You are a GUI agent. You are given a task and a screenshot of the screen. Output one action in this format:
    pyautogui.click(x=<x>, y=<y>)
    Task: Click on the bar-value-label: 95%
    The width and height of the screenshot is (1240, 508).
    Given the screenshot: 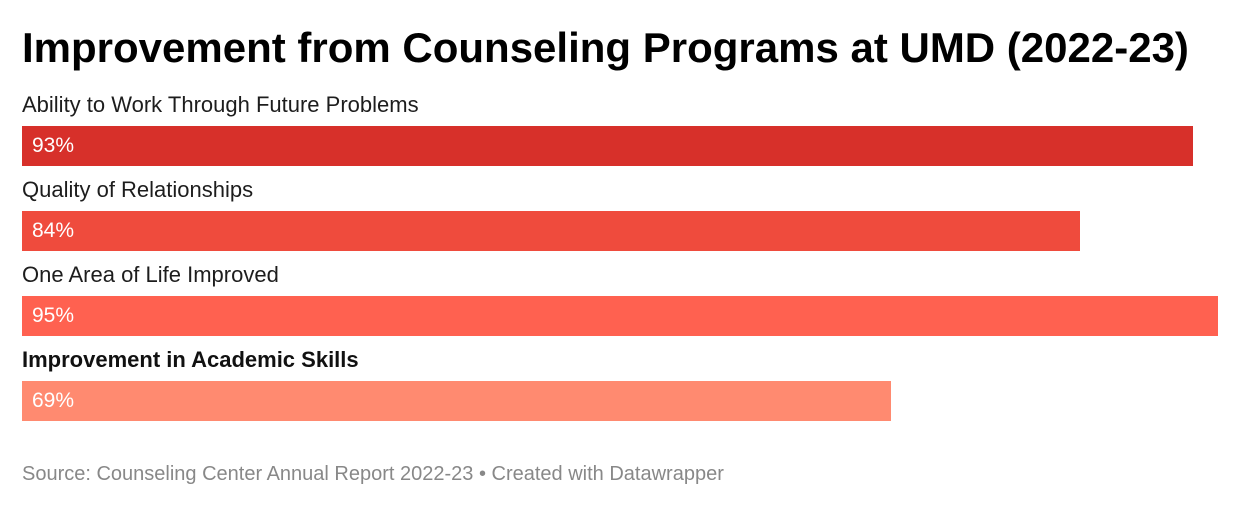 What is the action you would take?
    pyautogui.click(x=53, y=315)
    